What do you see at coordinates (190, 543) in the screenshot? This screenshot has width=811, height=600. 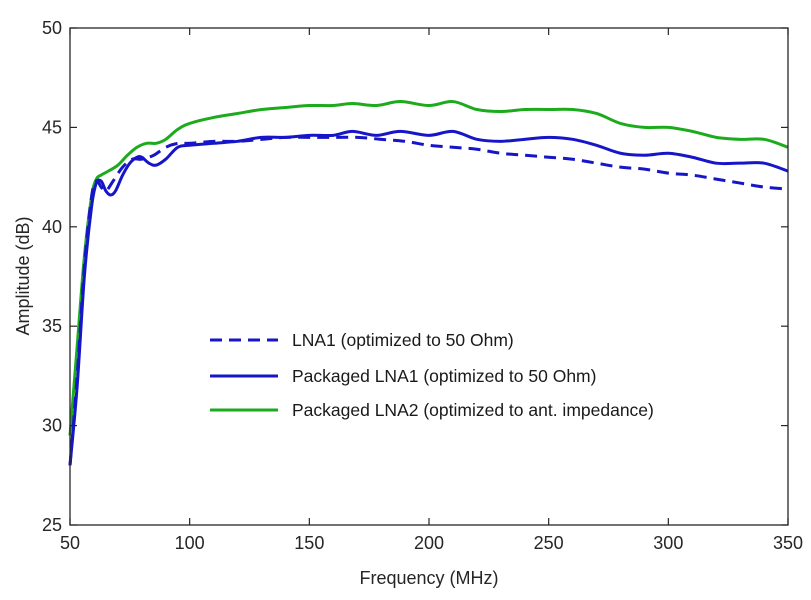 I see `x-tick-label: 100` at bounding box center [190, 543].